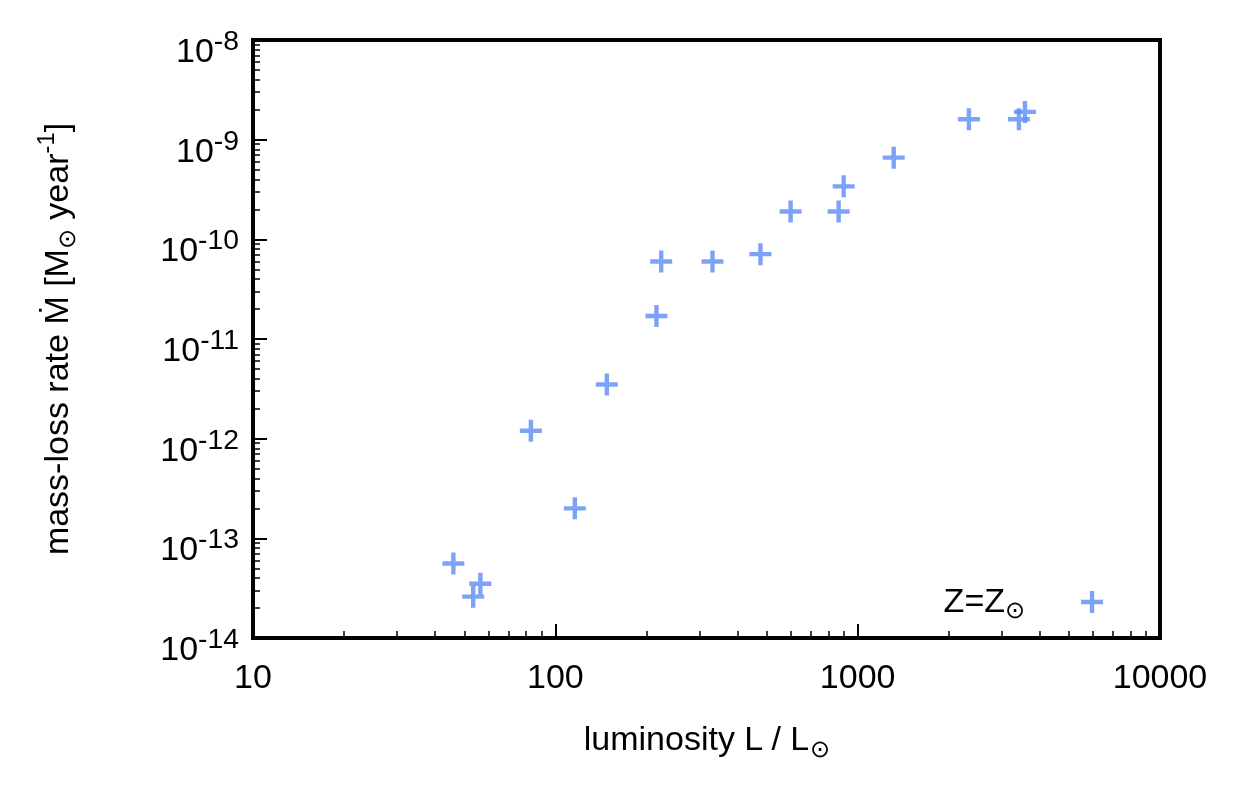  What do you see at coordinates (199, 246) in the screenshot?
I see `y-tick-label: 10$^{-10}$` at bounding box center [199, 246].